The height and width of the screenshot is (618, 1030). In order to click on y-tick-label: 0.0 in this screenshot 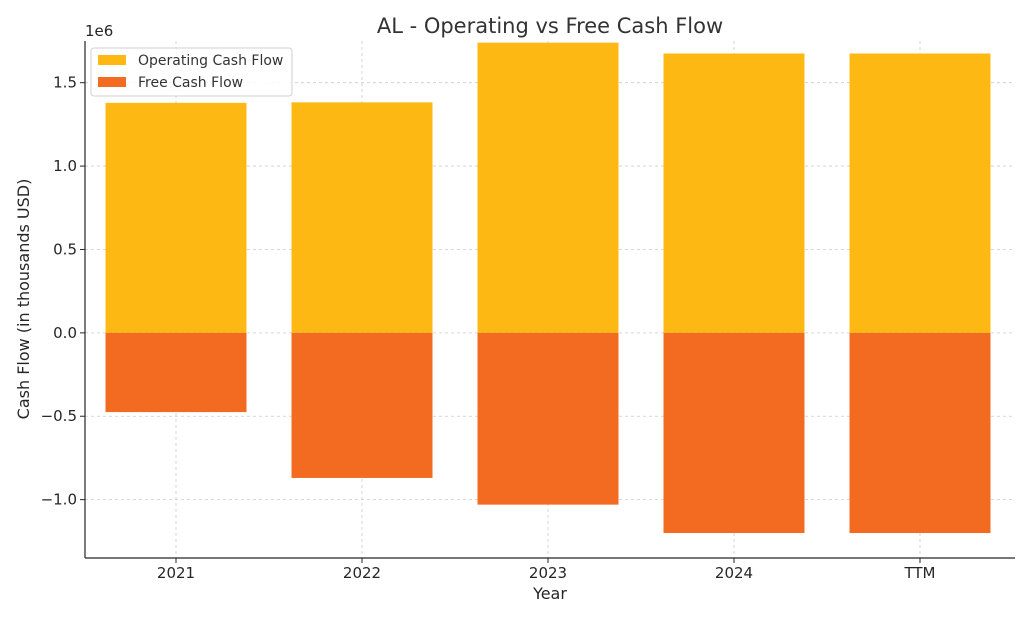, I will do `click(65, 333)`.